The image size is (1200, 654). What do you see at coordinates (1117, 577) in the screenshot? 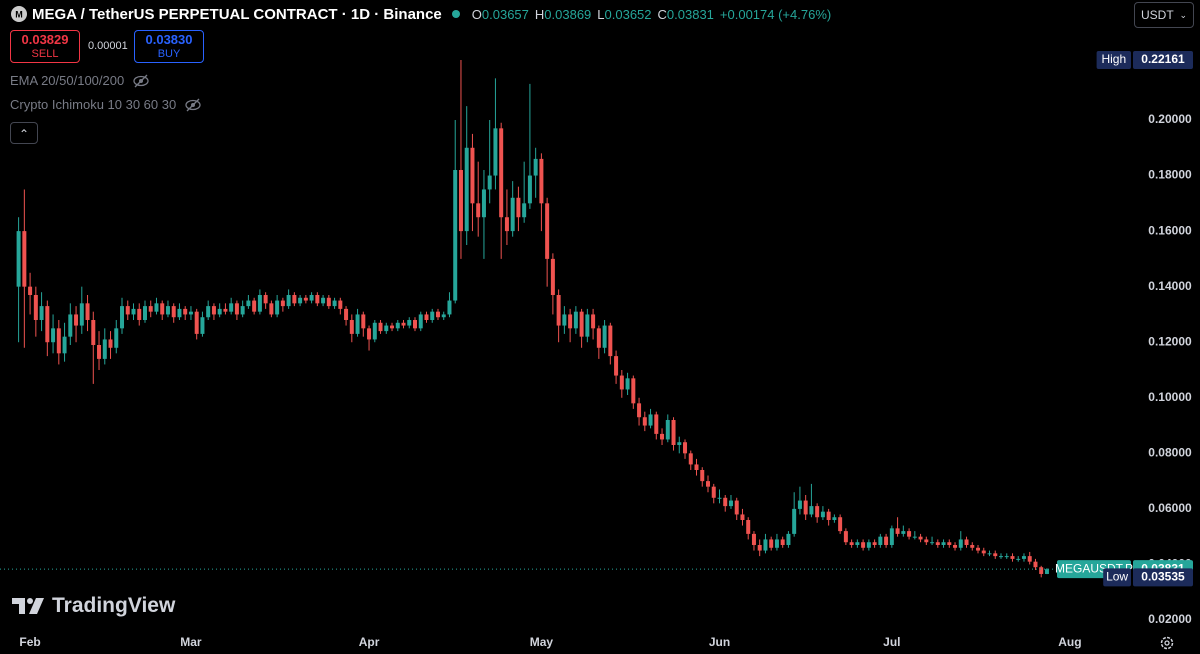
I see `price-label-name: Low` at bounding box center [1117, 577].